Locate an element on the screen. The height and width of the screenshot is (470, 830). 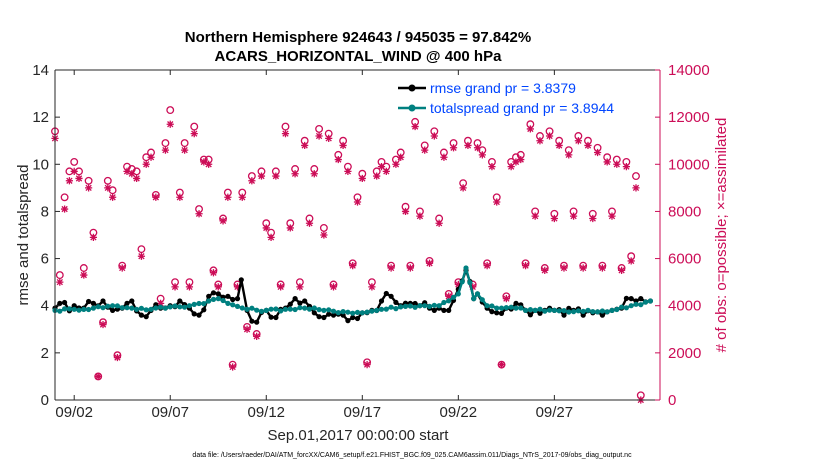
legend-rmse-label: rmse grand pr = 3.8379 is located at coordinates (503, 88).